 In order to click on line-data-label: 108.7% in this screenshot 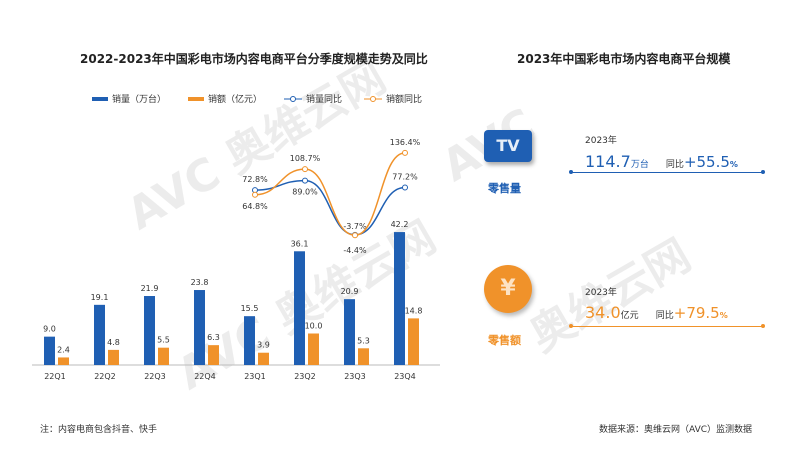, I will do `click(305, 158)`.